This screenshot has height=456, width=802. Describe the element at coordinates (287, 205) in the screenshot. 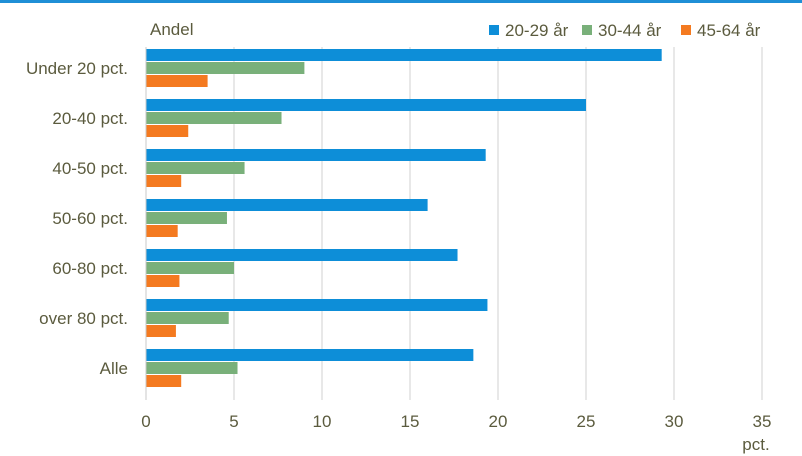

I see `bar-50-60-pct-20-29-r` at that location.